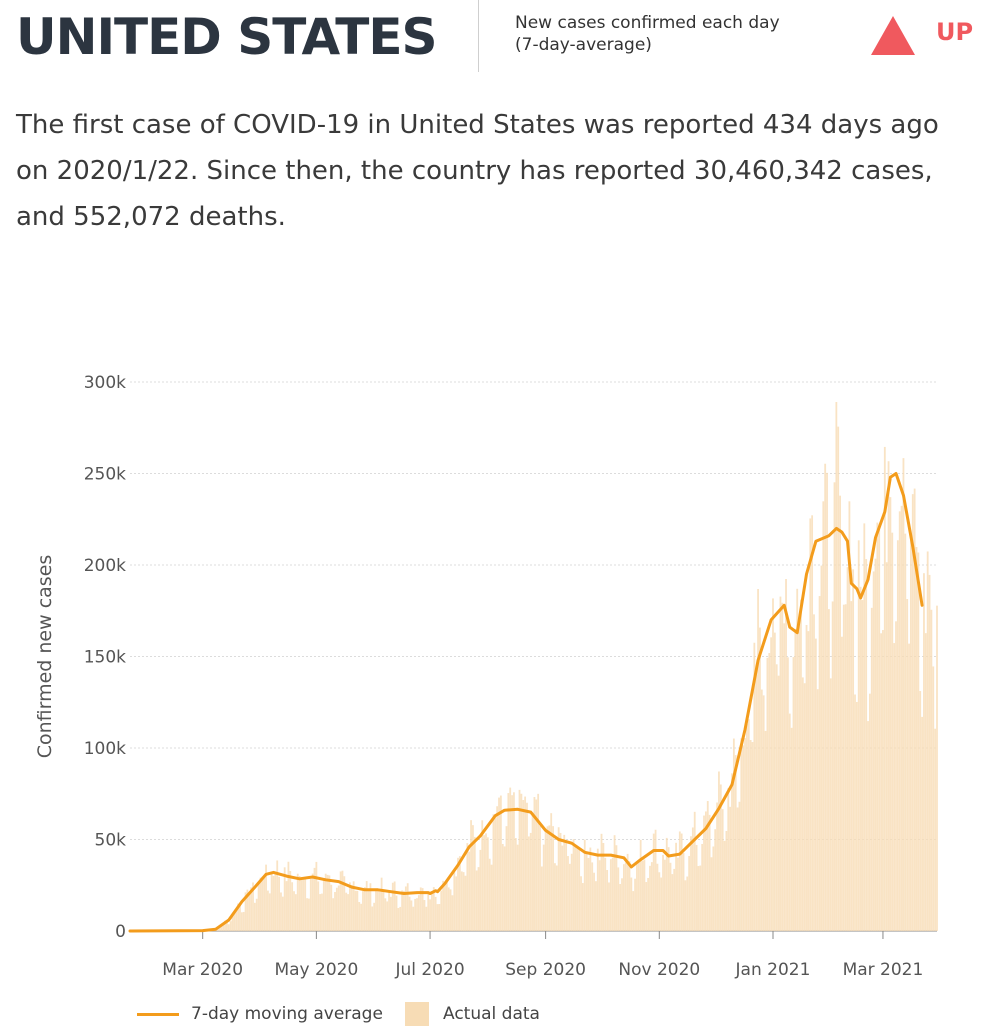 This screenshot has height=1034, width=994. What do you see at coordinates (45, 657) in the screenshot?
I see `y-axis-label: Confirmed new cases` at bounding box center [45, 657].